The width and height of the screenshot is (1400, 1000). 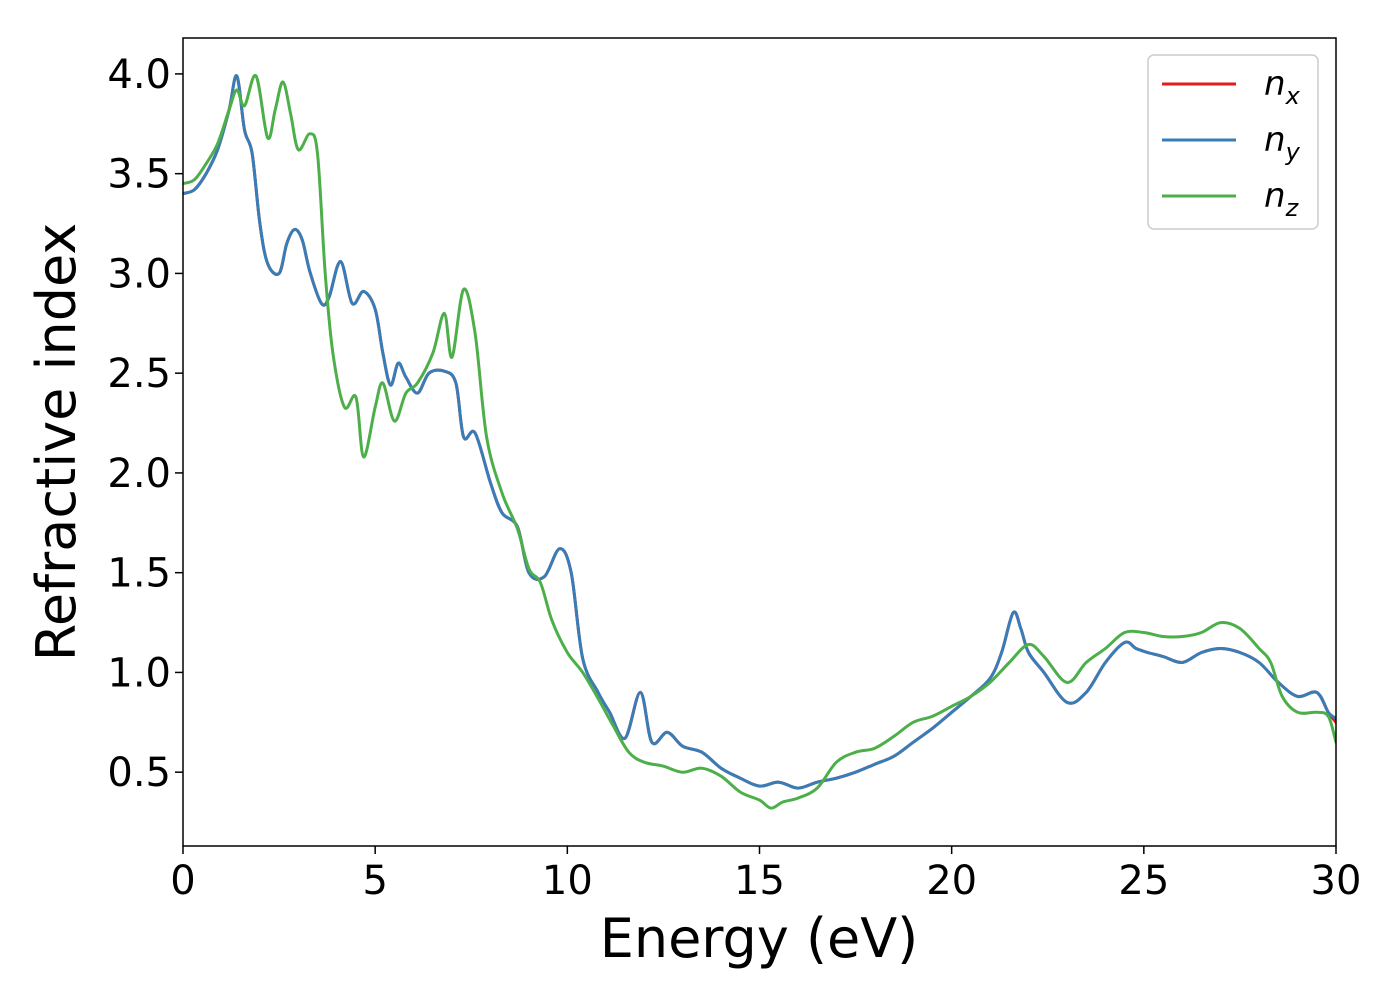 I want to click on x-tick-label: 10, so click(x=567, y=881).